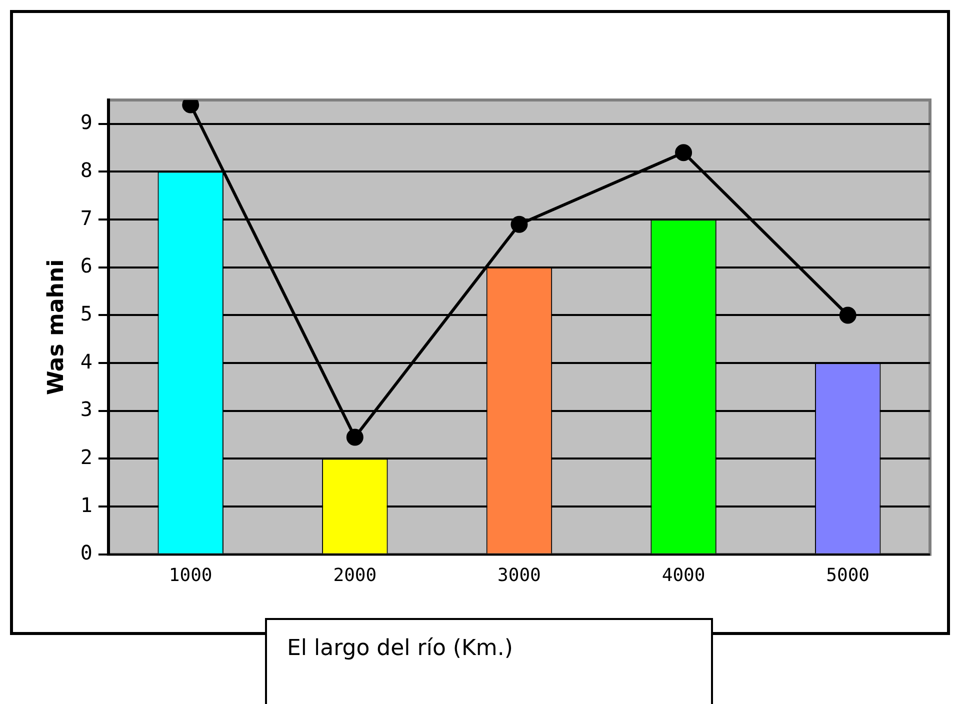 The image size is (954, 704). I want to click on y-tick-label: 9, so click(86, 122).